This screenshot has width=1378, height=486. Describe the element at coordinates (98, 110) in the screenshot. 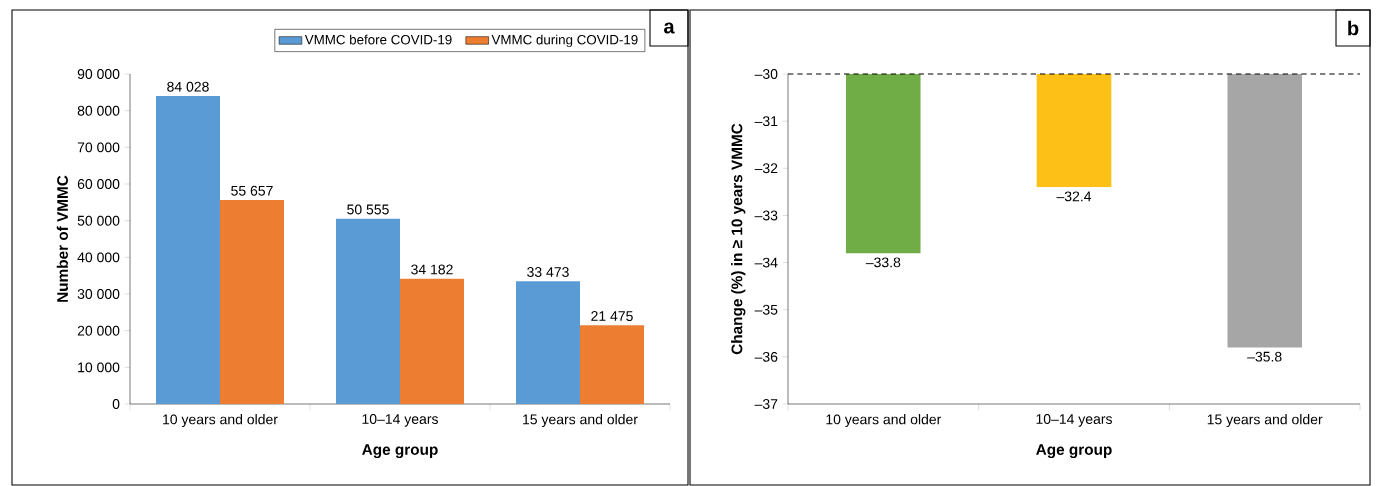

I see `y-tick-label: 80 000` at that location.